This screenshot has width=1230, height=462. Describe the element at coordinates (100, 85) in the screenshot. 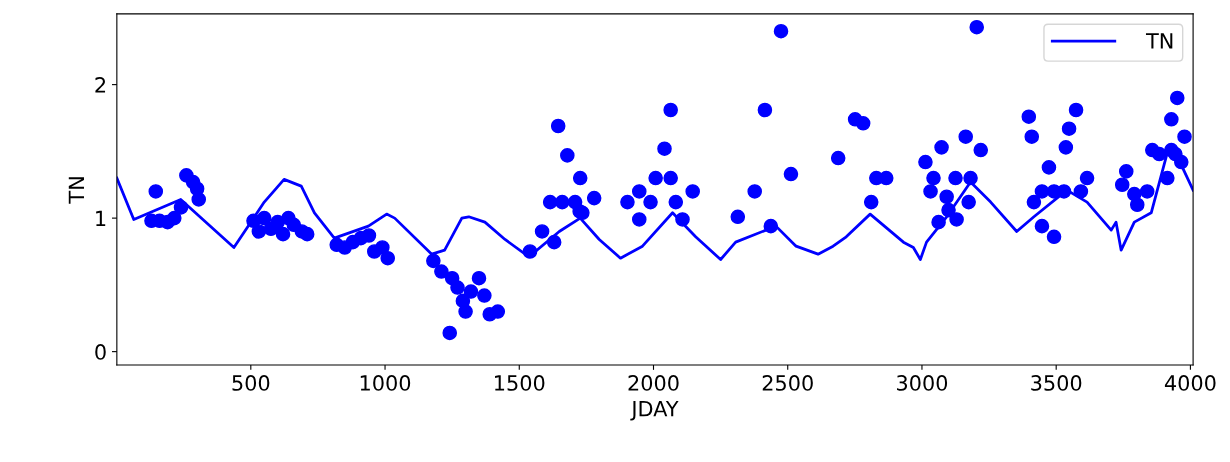

I see `y-tick-label: 2` at that location.